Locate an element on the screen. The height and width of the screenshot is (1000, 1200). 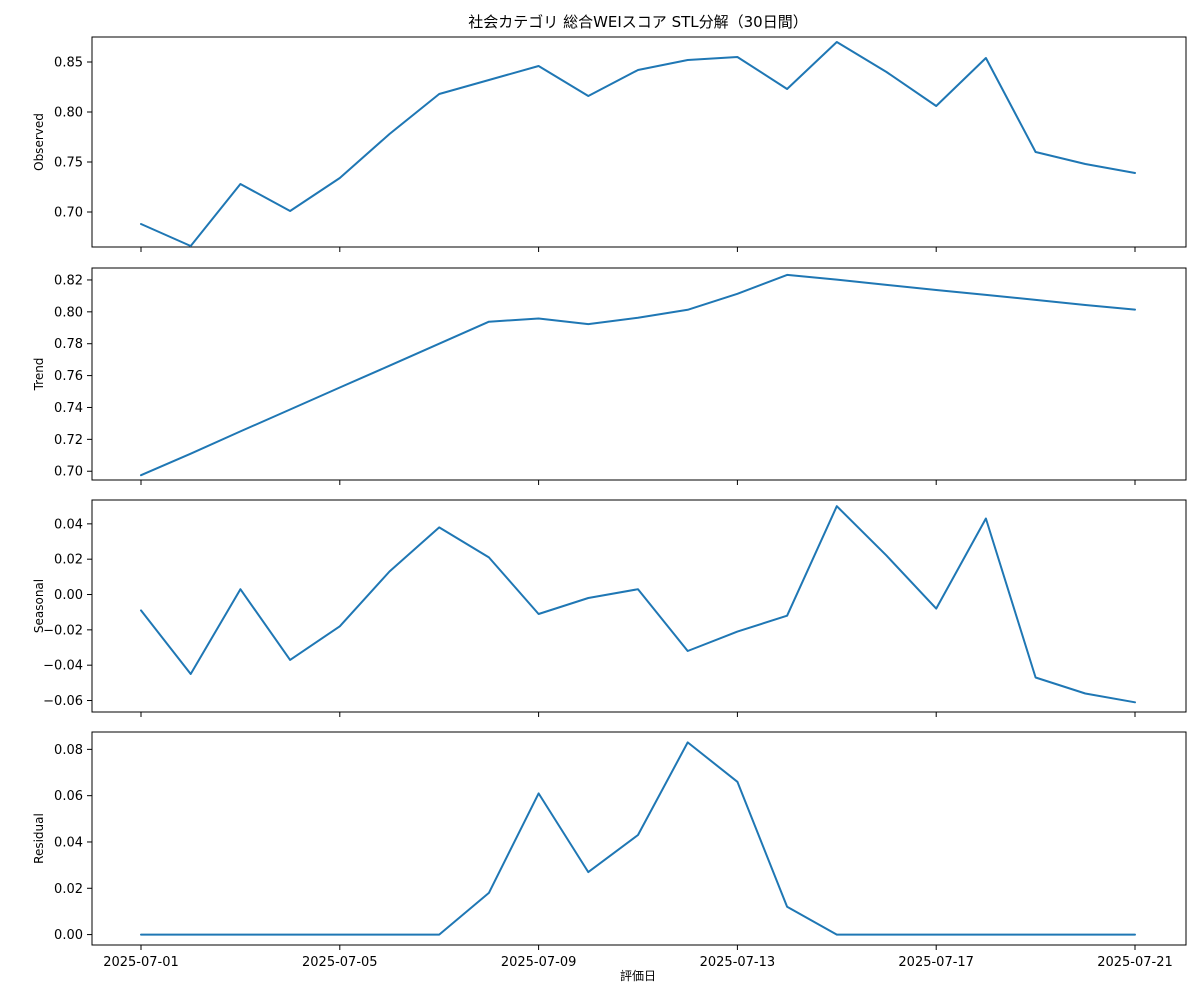
y-tick-label-seasonal: −0.04 is located at coordinates (63, 666).